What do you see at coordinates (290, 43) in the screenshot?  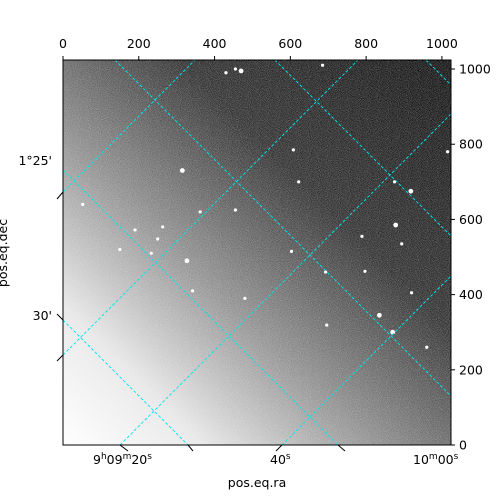 I see `top-tick-label: 600` at bounding box center [290, 43].